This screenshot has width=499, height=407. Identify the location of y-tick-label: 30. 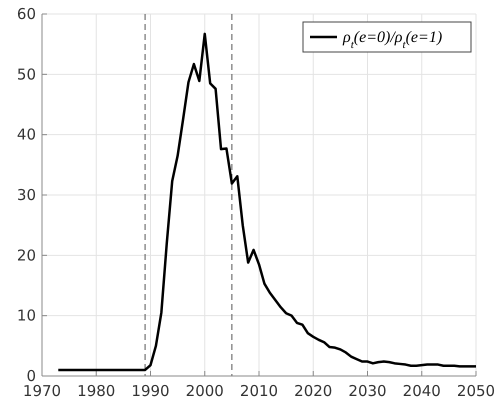
(26, 195).